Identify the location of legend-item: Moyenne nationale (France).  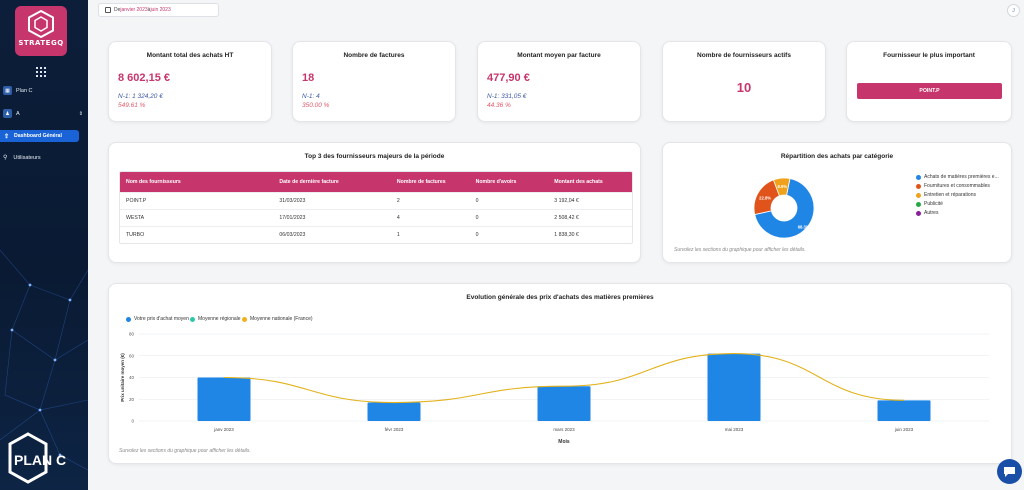
(277, 319).